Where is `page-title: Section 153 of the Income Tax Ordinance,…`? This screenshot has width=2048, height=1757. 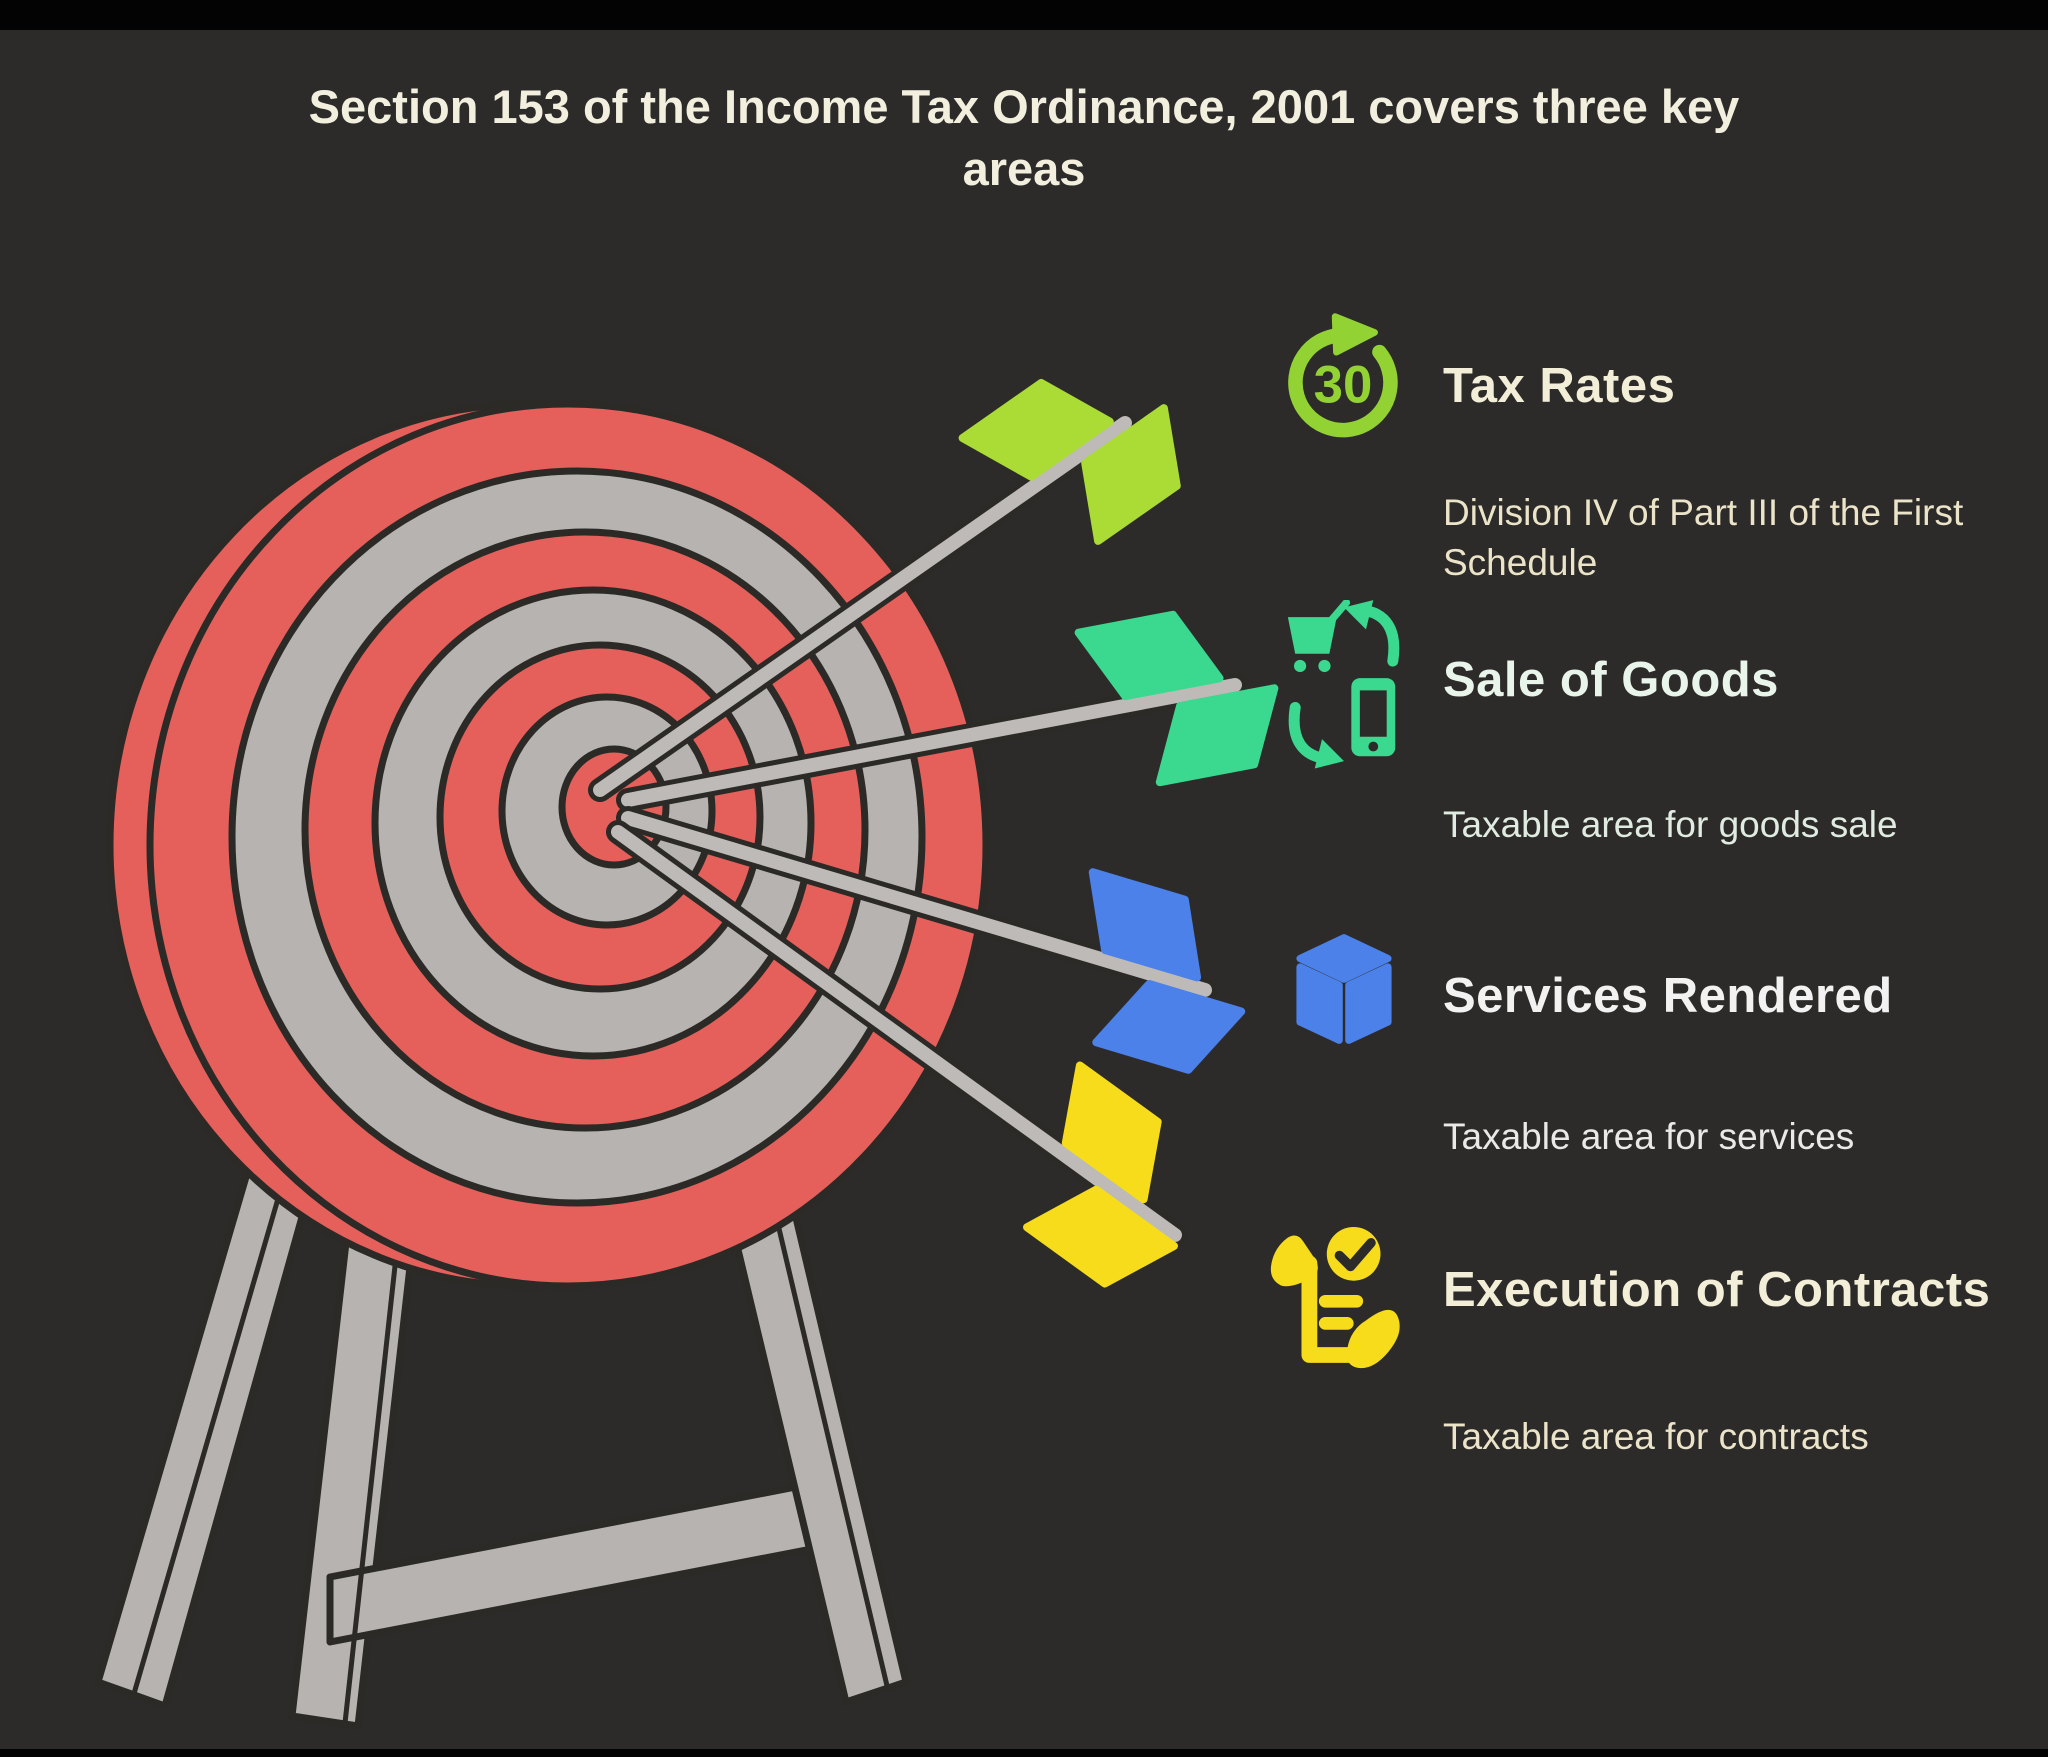 page-title: Section 153 of the Income Tax Ordinance,… is located at coordinates (1024, 138).